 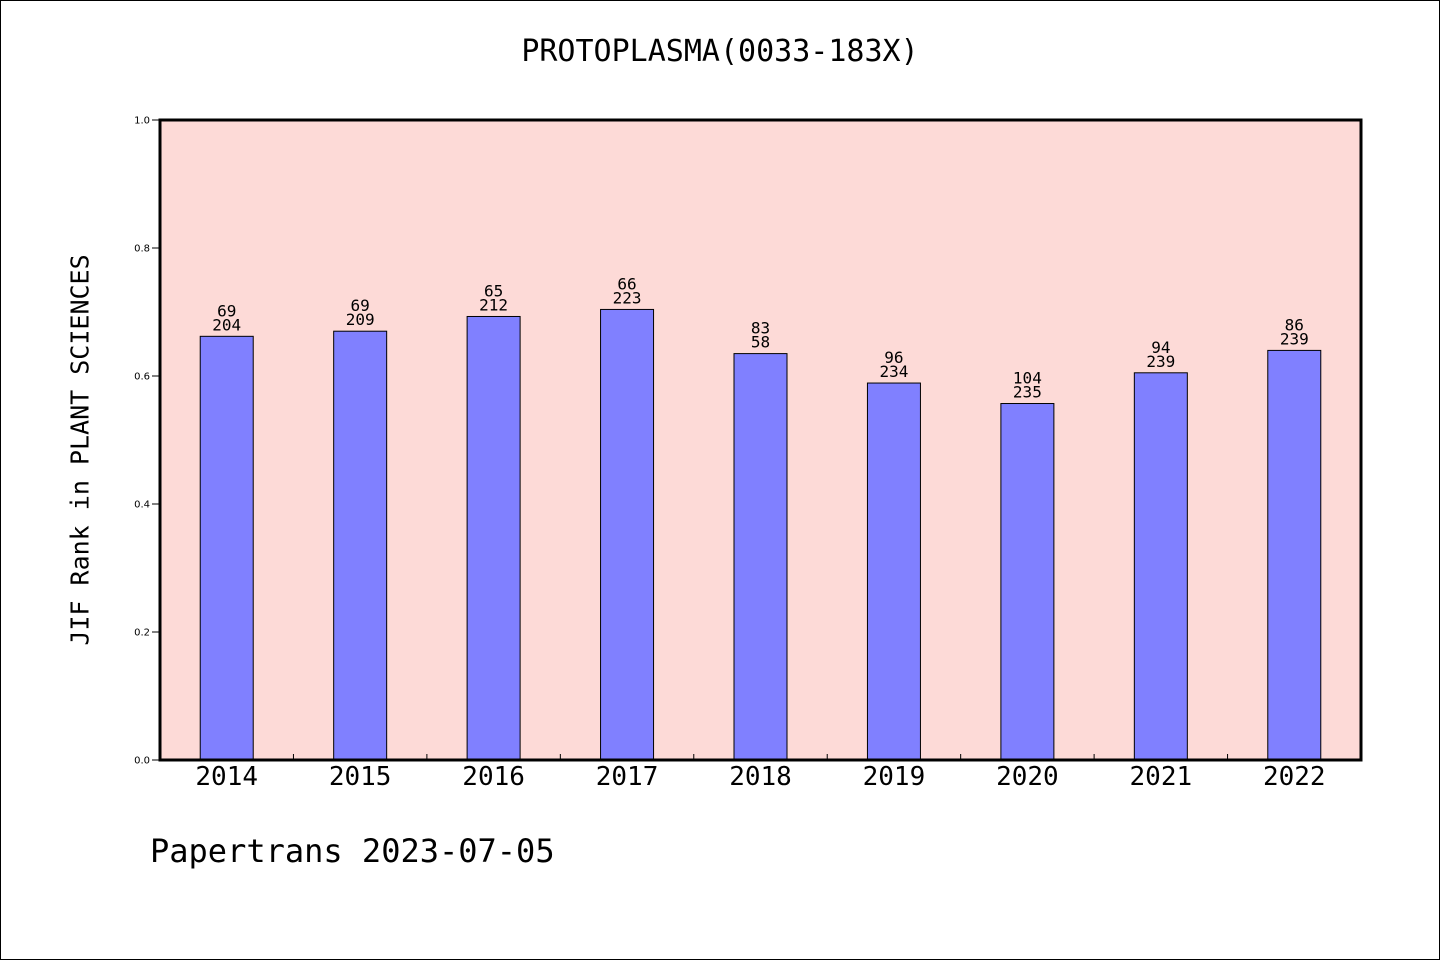 What do you see at coordinates (142, 505) in the screenshot?
I see `y-tick-label: 0.4` at bounding box center [142, 505].